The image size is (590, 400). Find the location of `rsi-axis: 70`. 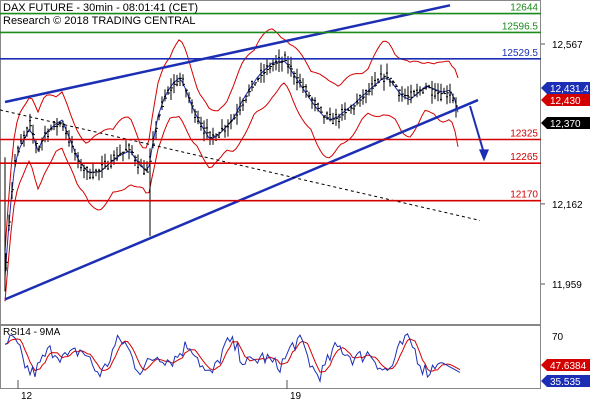

rsi-axis: 70 is located at coordinates (558, 337).